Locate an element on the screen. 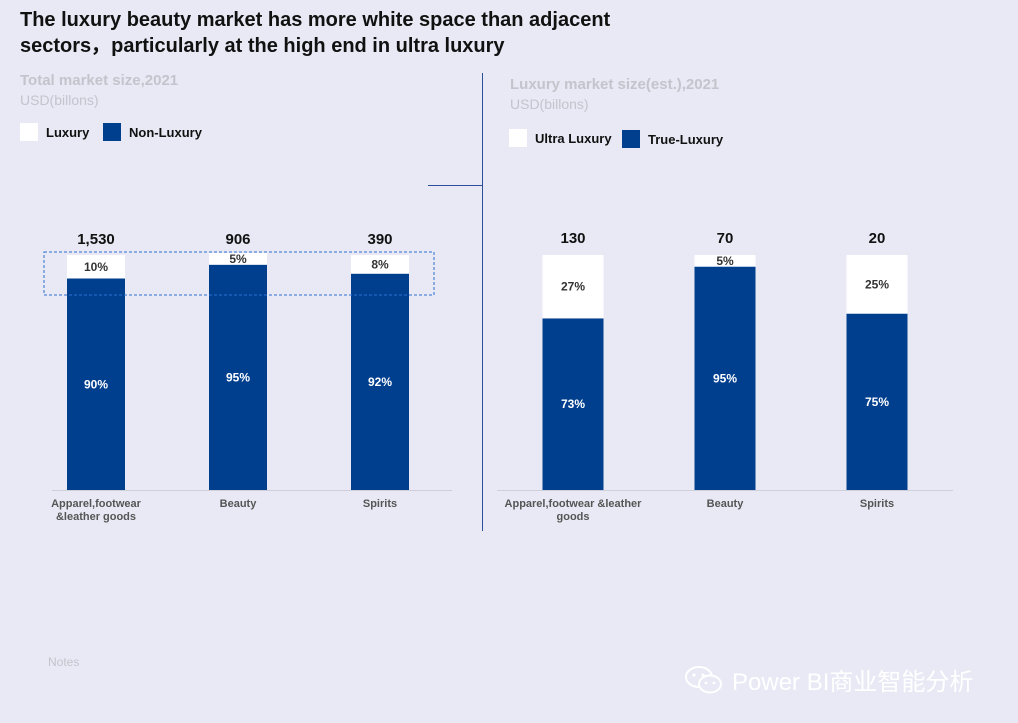 The image size is (1018, 723). data-label-top: 8% is located at coordinates (380, 264).